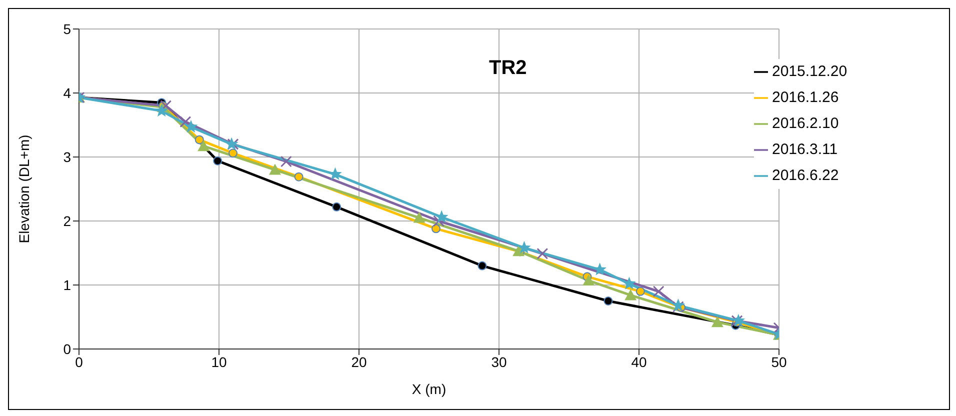  What do you see at coordinates (67, 92) in the screenshot?
I see `y-tick-label: 4` at bounding box center [67, 92].